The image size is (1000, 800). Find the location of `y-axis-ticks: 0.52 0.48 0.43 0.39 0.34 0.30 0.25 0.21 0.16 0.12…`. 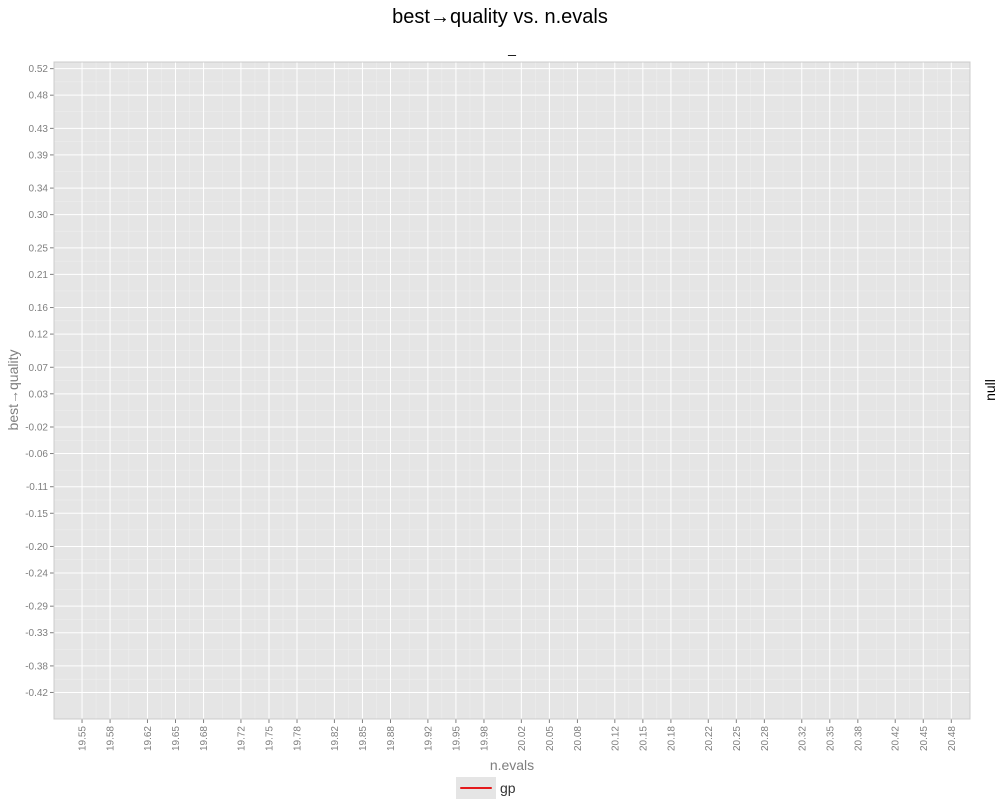

y-axis-ticks: 0.52 0.48 0.43 0.39 0.34 0.30 0.25 0.21 0.16 0.12… is located at coordinates (39, 381).